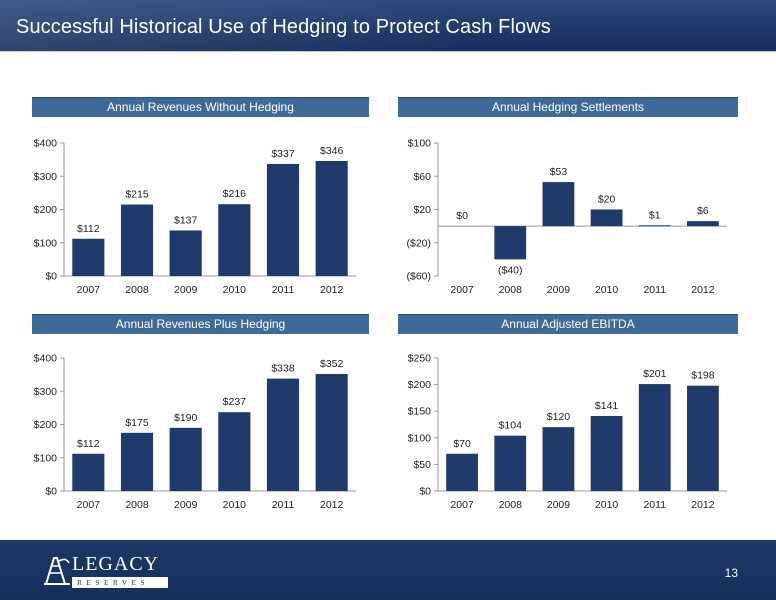  What do you see at coordinates (235, 194) in the screenshot?
I see `value-label-2010: $216` at bounding box center [235, 194].